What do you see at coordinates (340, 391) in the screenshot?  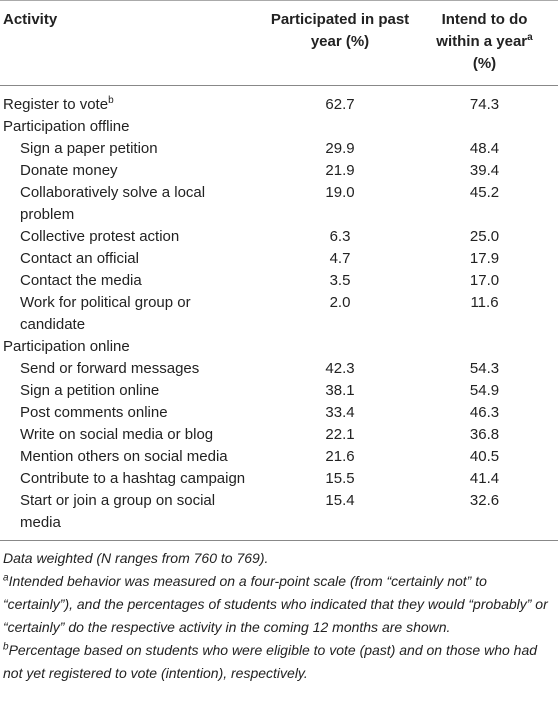 I see `value-cell: 38.1` at bounding box center [340, 391].